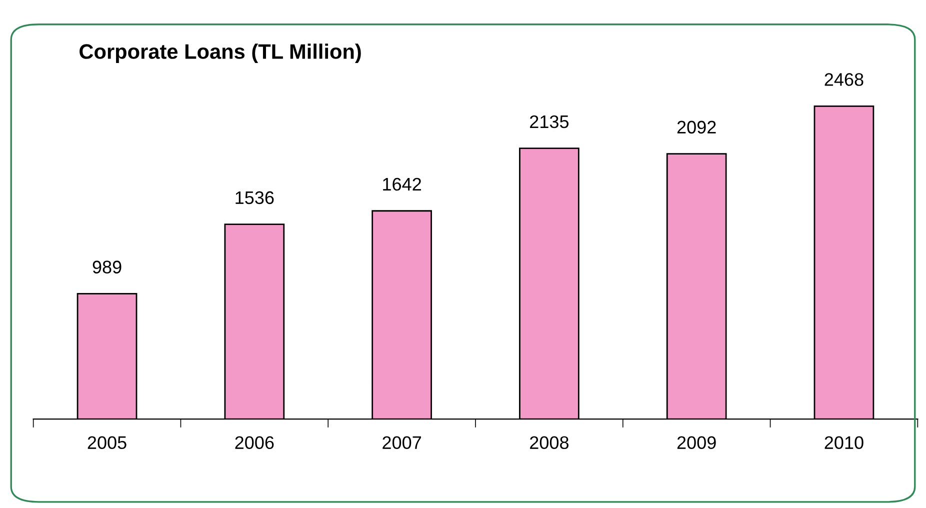 This screenshot has height=508, width=926. I want to click on chart-title: Corporate Loans (TL Million), so click(220, 54).